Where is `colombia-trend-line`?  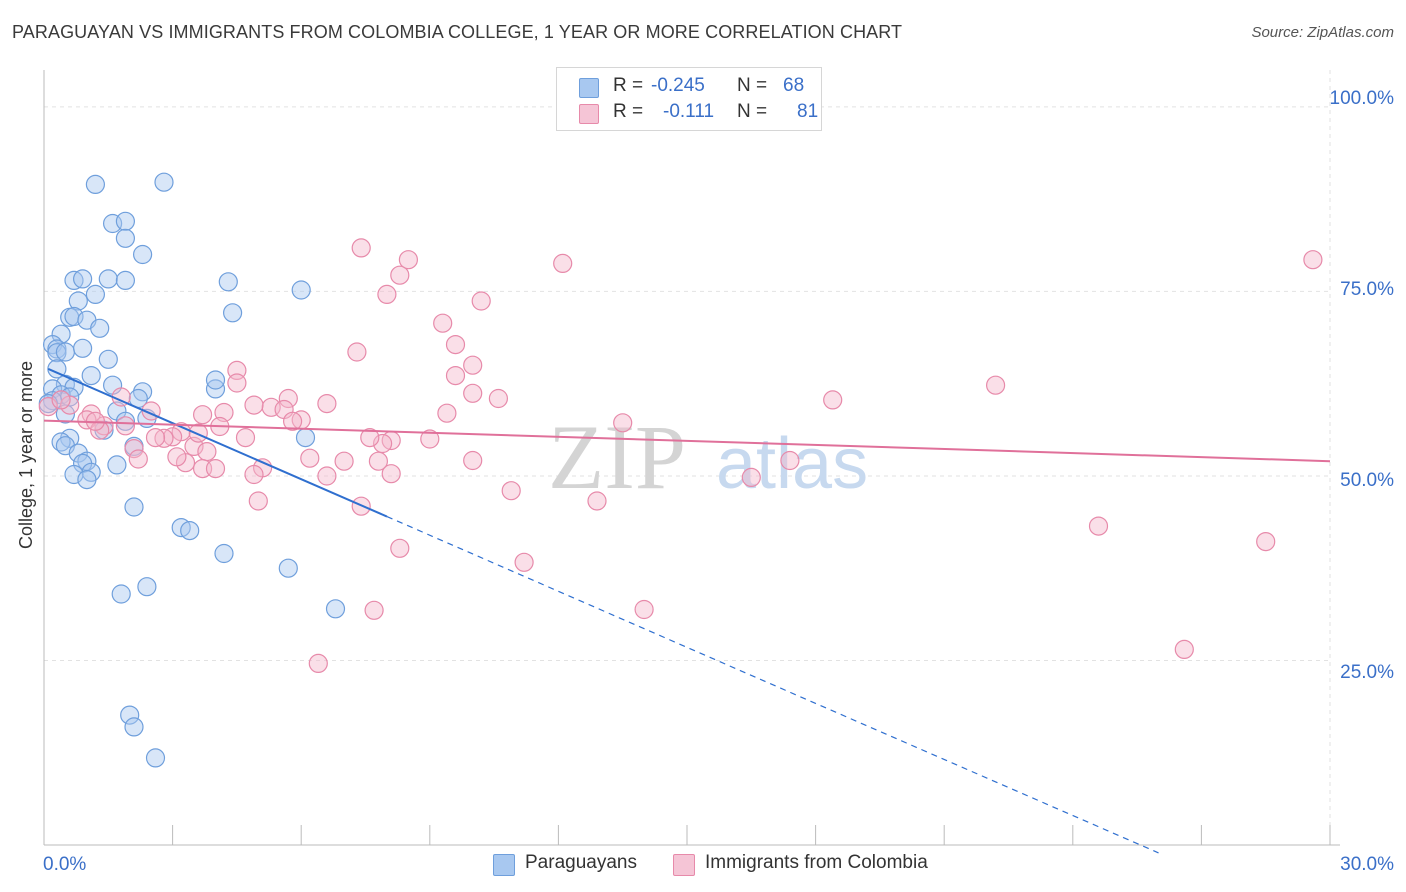 colombia-trend-line is located at coordinates (687, 441).